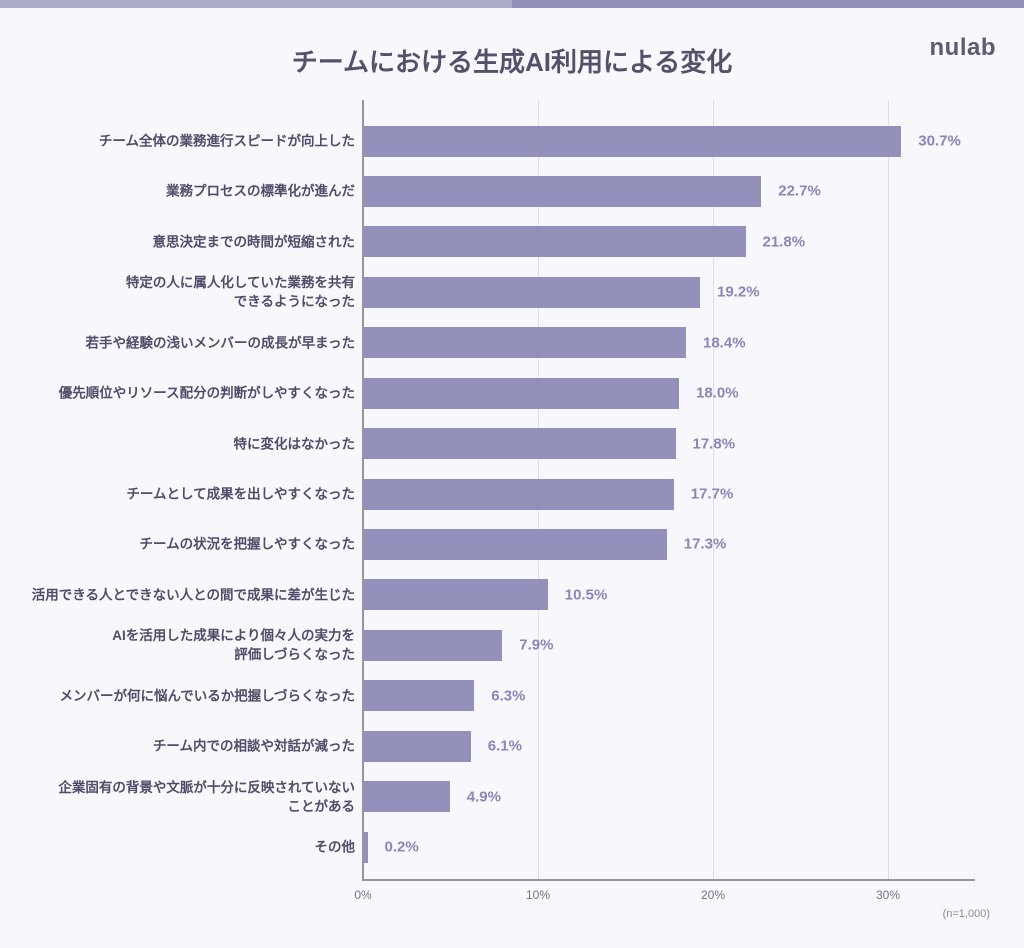 This screenshot has height=948, width=1024. Describe the element at coordinates (717, 393) in the screenshot. I see `value-label: 18.0%` at that location.